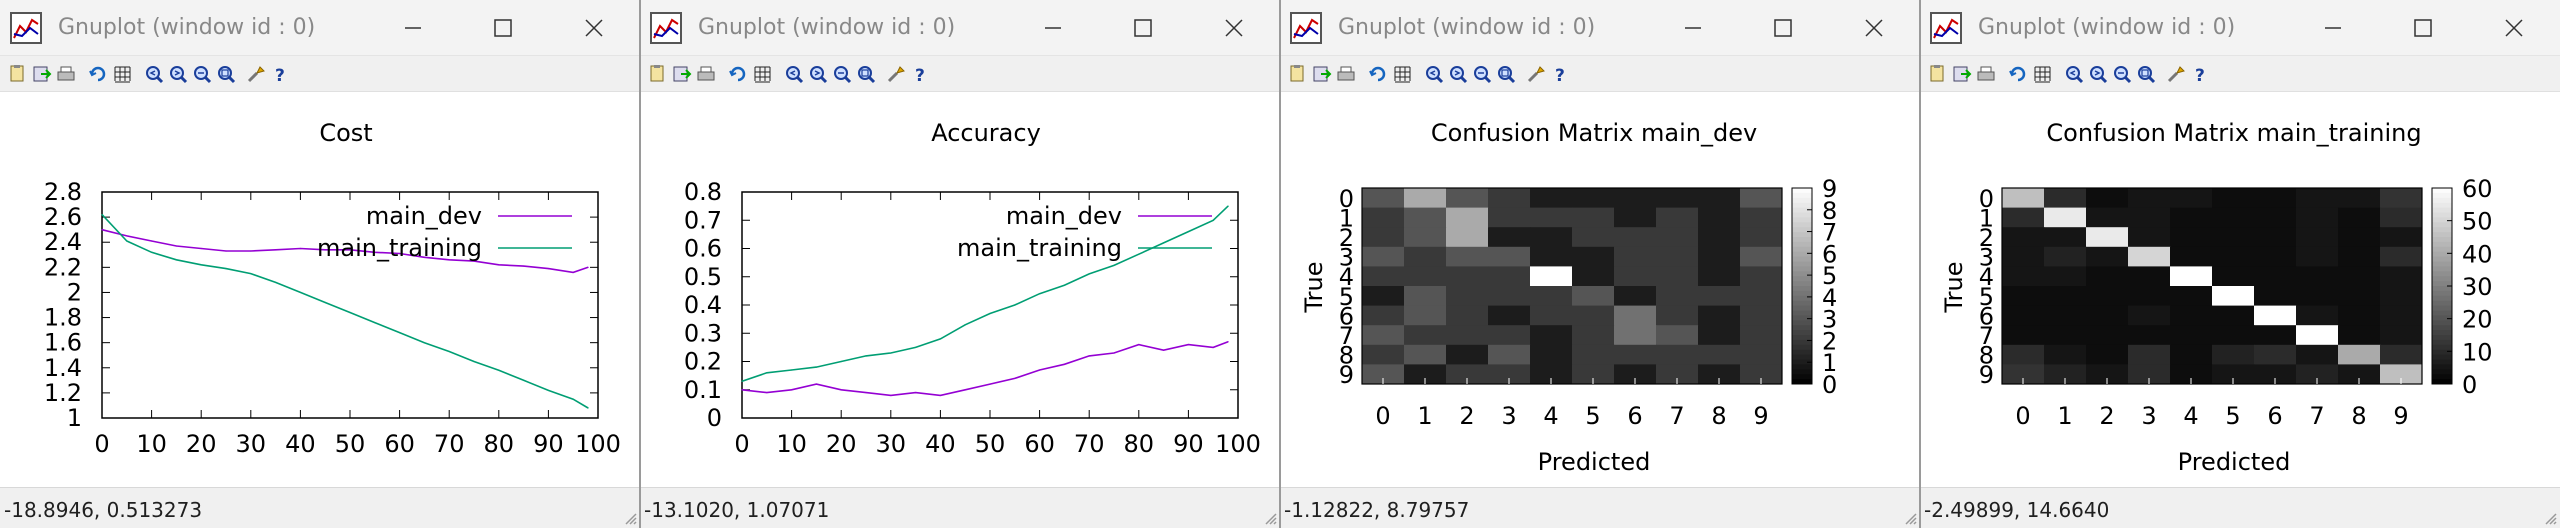  Describe the element at coordinates (350, 305) in the screenshot. I see `plot-border` at that location.